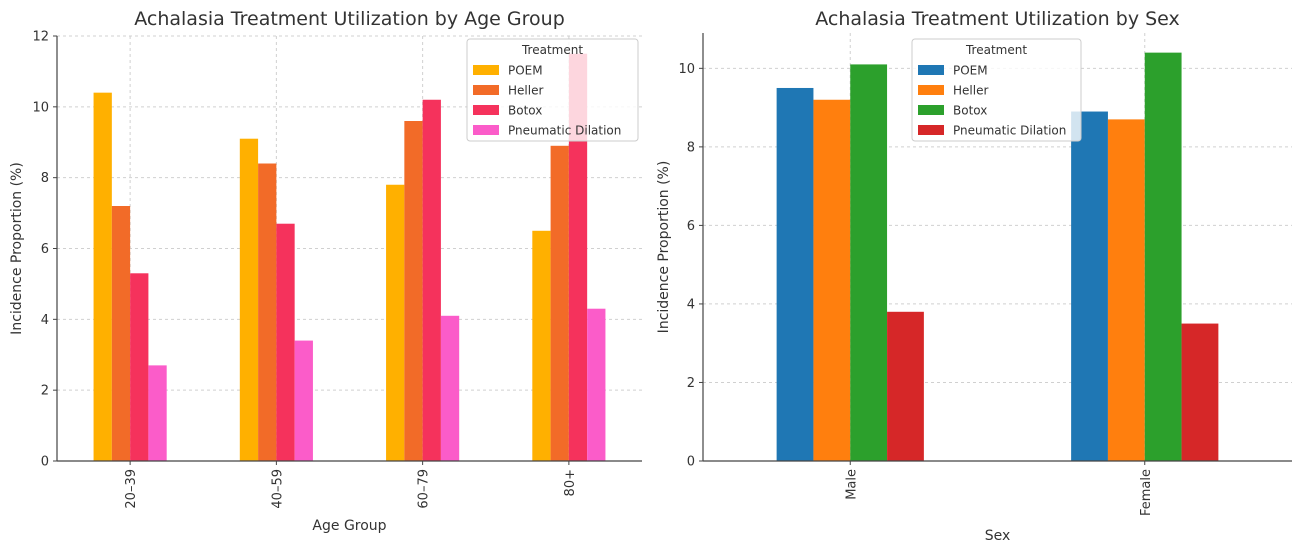  Describe the element at coordinates (424, 489) in the screenshot. I see `x-tick-label: 60–79` at that location.